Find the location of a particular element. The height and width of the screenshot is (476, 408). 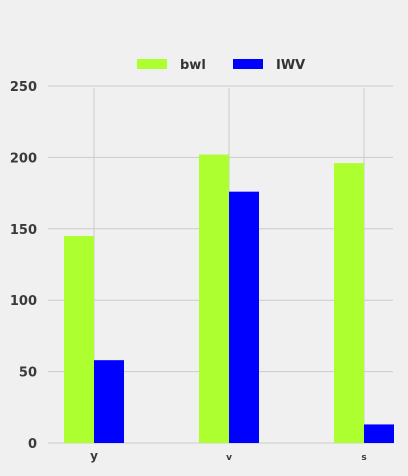

y-tick-label: 100 is located at coordinates (23, 301).